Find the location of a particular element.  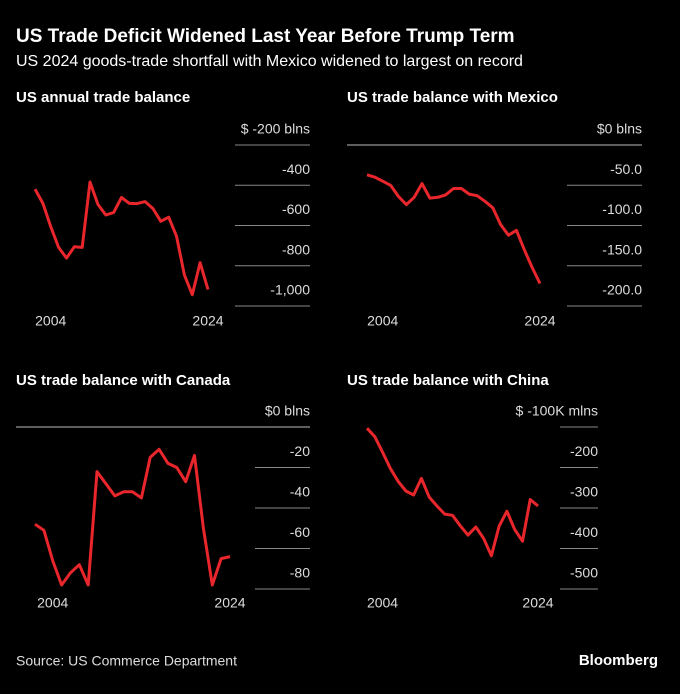

y-tick-label: $ -100K mlns is located at coordinates (557, 411).